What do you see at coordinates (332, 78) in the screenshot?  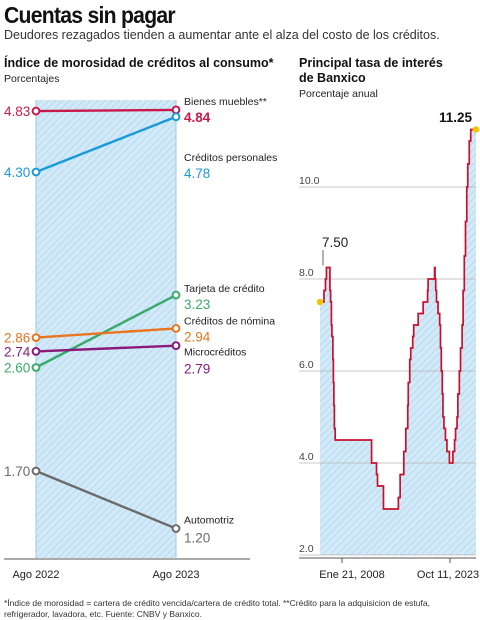 I see `right-chart-title-line2: de Banxico` at bounding box center [332, 78].